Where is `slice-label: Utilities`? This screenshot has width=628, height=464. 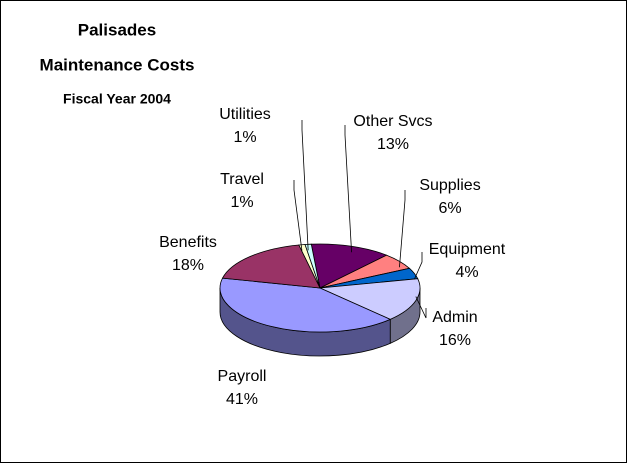
slice-label: Utilities is located at coordinates (245, 114).